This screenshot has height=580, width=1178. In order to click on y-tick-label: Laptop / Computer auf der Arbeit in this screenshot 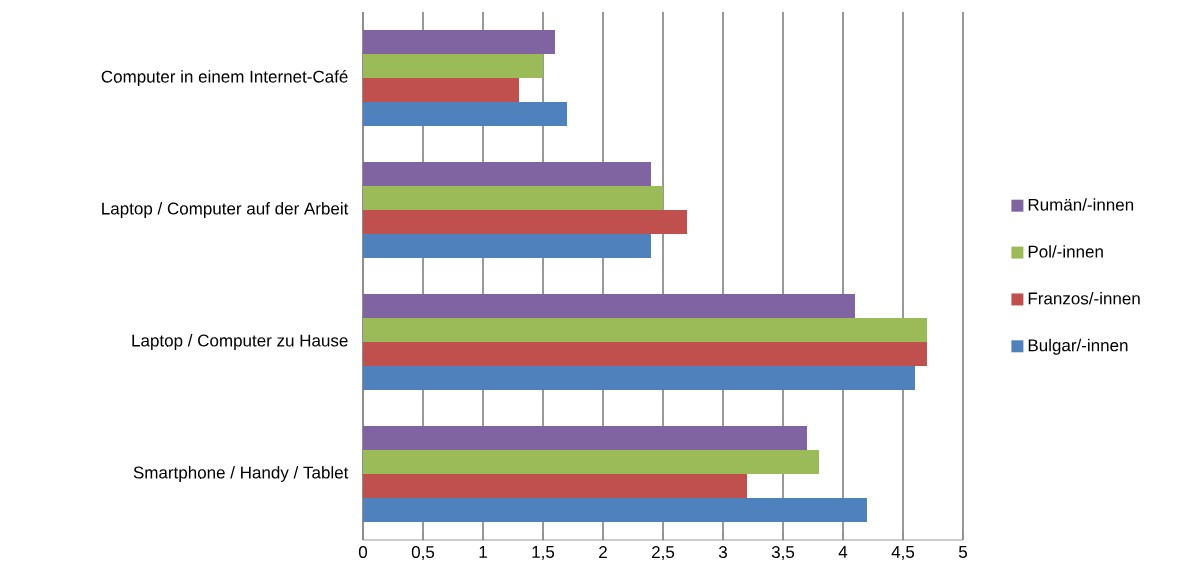, I will do `click(225, 210)`.